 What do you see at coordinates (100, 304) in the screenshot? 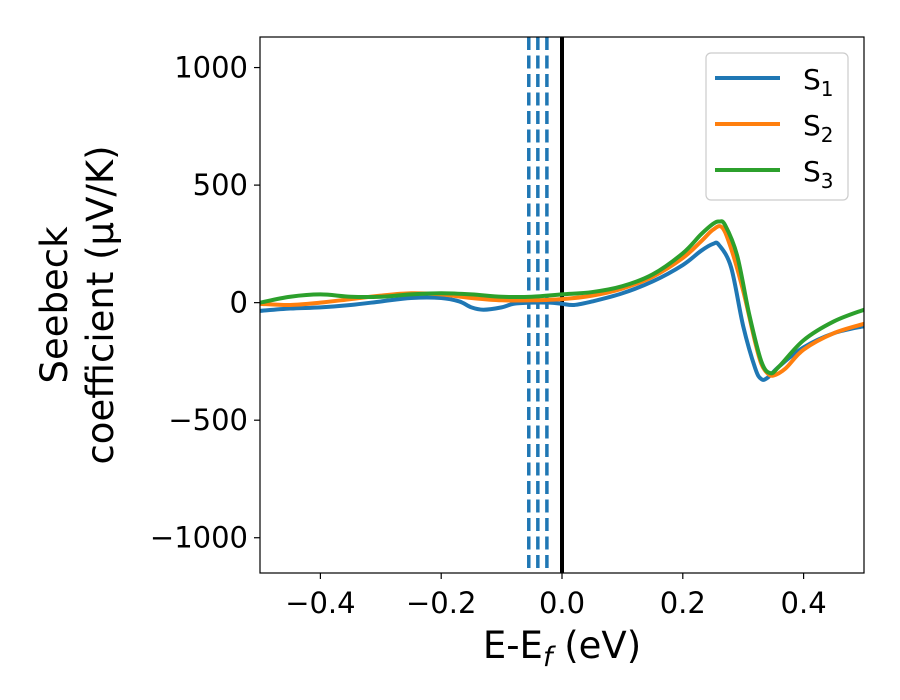
I see `y-axis-title-line2: coefficient (μV/K)` at bounding box center [100, 304].